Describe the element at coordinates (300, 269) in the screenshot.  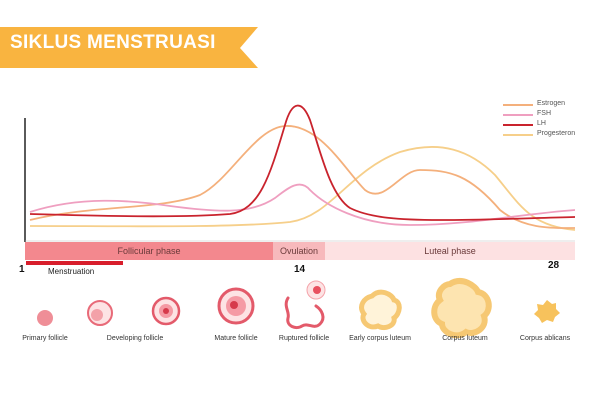
I see `day-ovulation: 14` at that location.